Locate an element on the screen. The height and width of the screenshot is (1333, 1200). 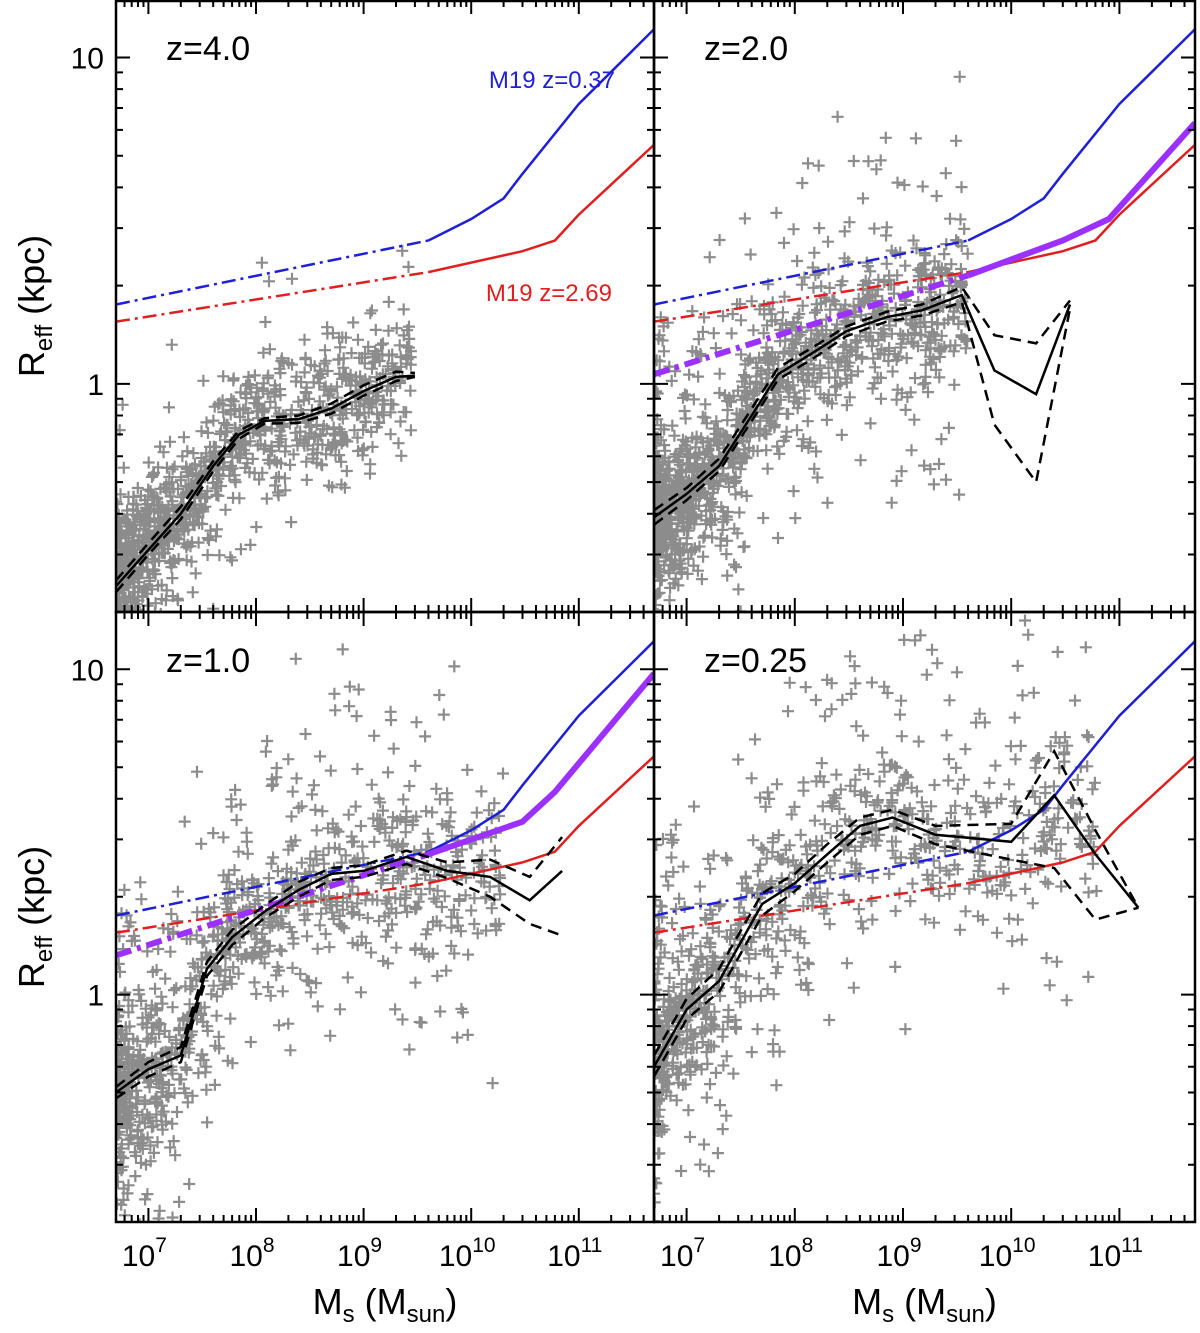
annotation-m19-high-z: M19 z=2.69 is located at coordinates (549, 293).